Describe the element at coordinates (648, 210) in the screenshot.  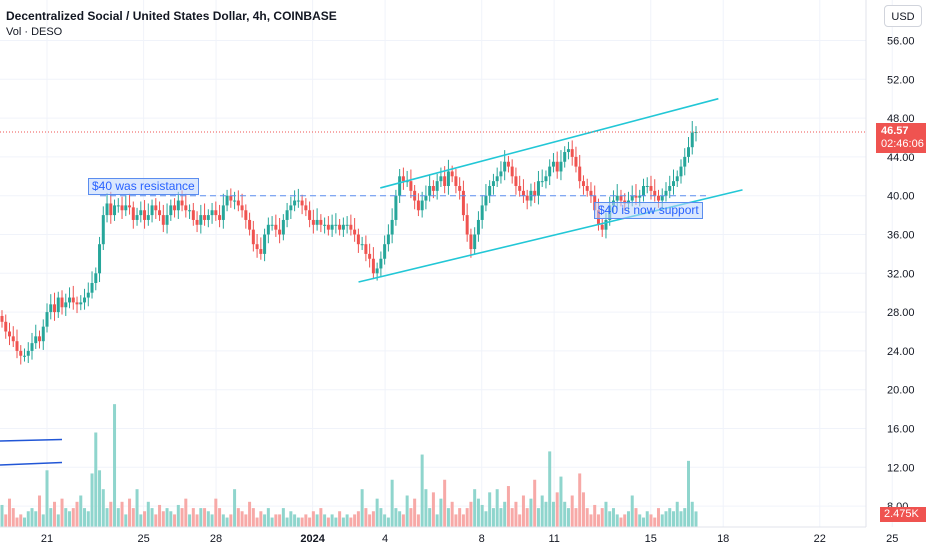
I see `support-annotation: $40 is now support` at that location.